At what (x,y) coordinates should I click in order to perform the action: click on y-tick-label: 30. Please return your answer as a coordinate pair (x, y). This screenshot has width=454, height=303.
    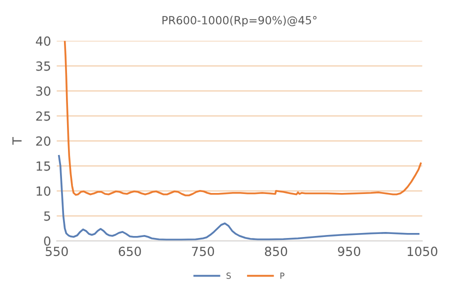
    Looking at the image, I should click on (43, 91).